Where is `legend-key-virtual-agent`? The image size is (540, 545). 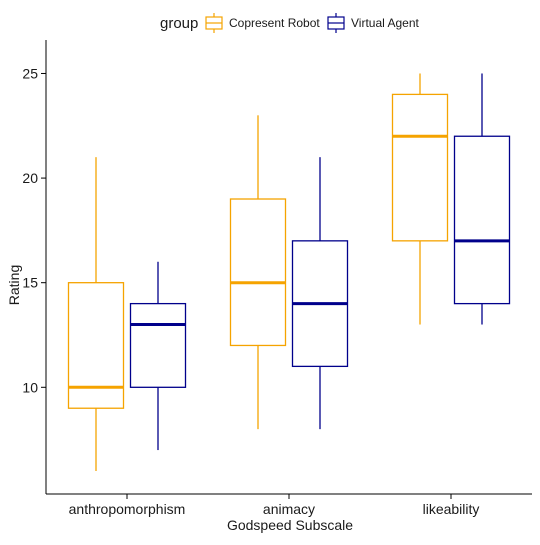
legend-key-virtual-agent is located at coordinates (336, 23).